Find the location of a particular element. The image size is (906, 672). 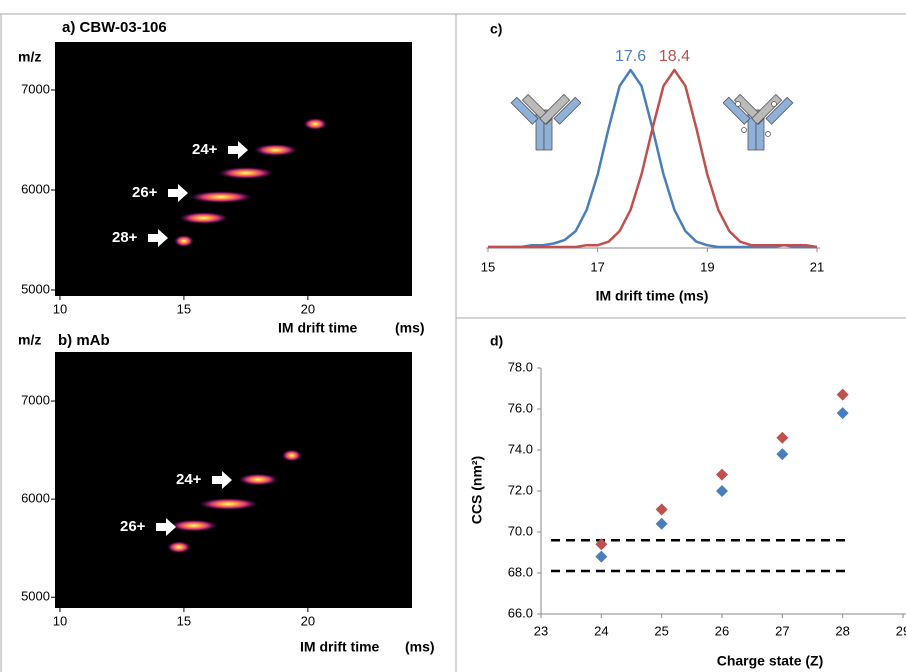

y-tick-label: 72.0 is located at coordinates (520, 489).